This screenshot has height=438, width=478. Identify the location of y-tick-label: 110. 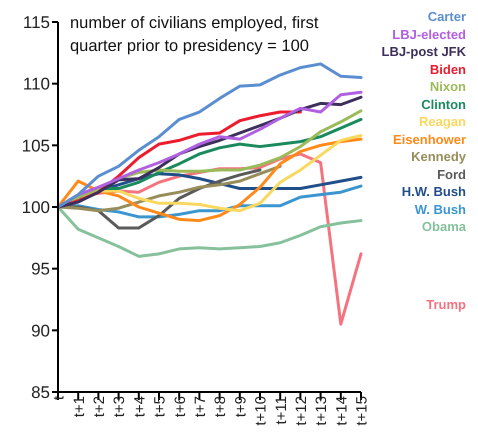
(36, 84).